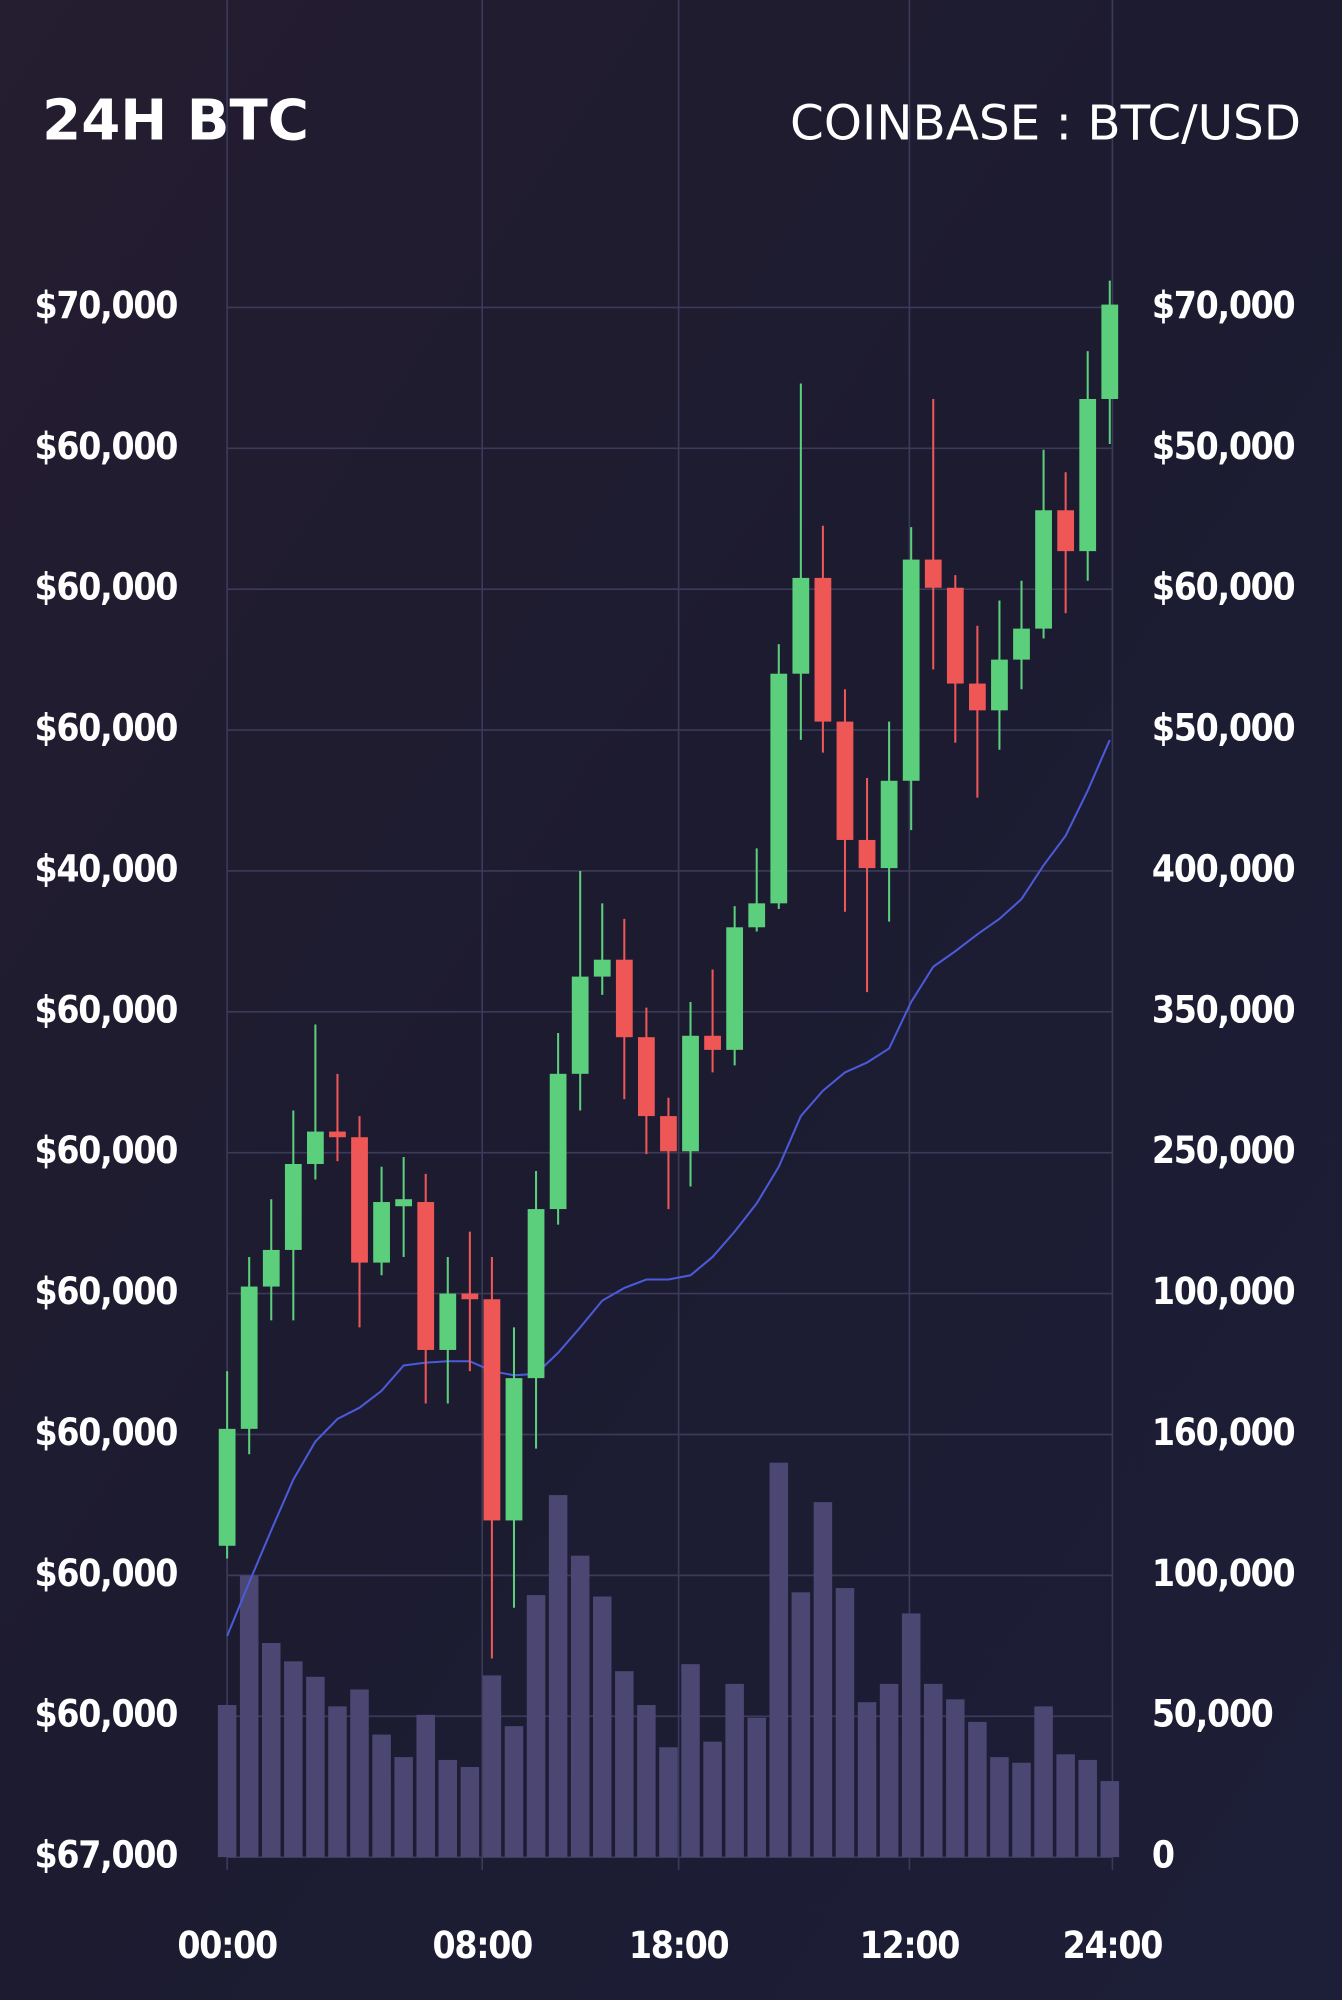  I want to click on y-tick-label: $40,000, so click(106, 868).